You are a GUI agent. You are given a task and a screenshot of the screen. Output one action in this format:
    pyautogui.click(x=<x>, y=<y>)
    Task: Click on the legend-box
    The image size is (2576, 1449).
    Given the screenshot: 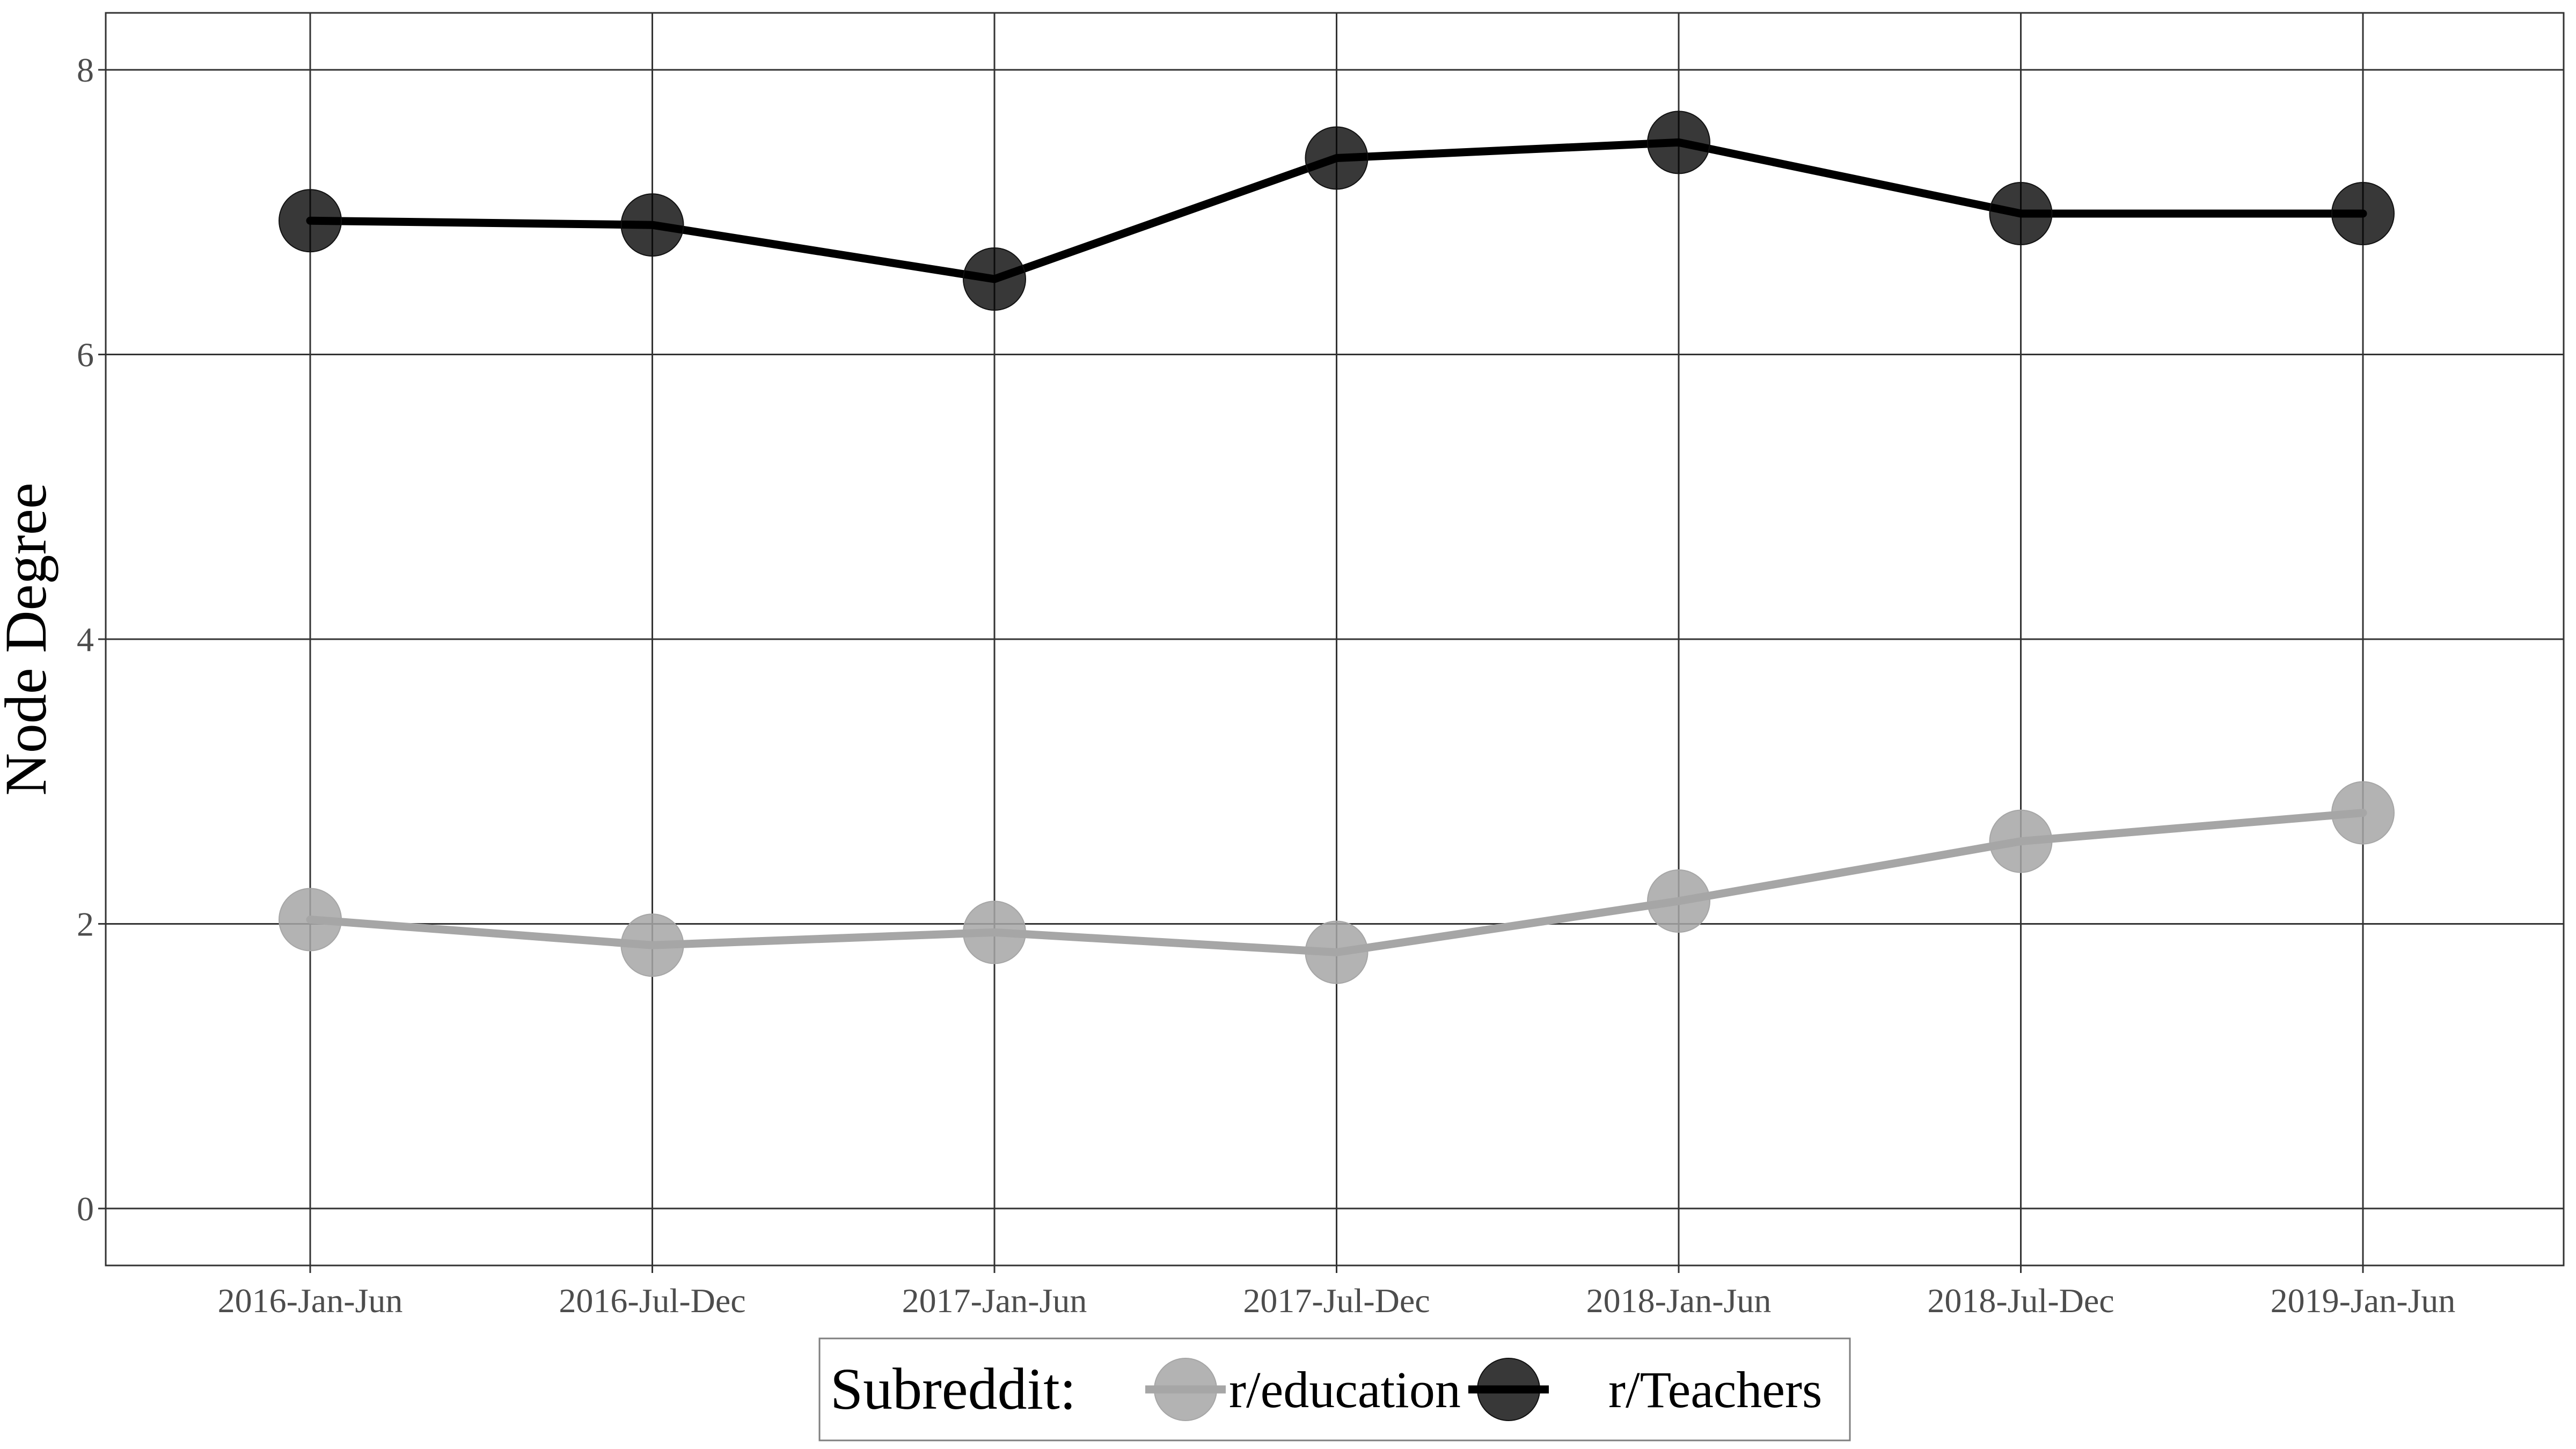 What is the action you would take?
    pyautogui.click(x=1334, y=1389)
    